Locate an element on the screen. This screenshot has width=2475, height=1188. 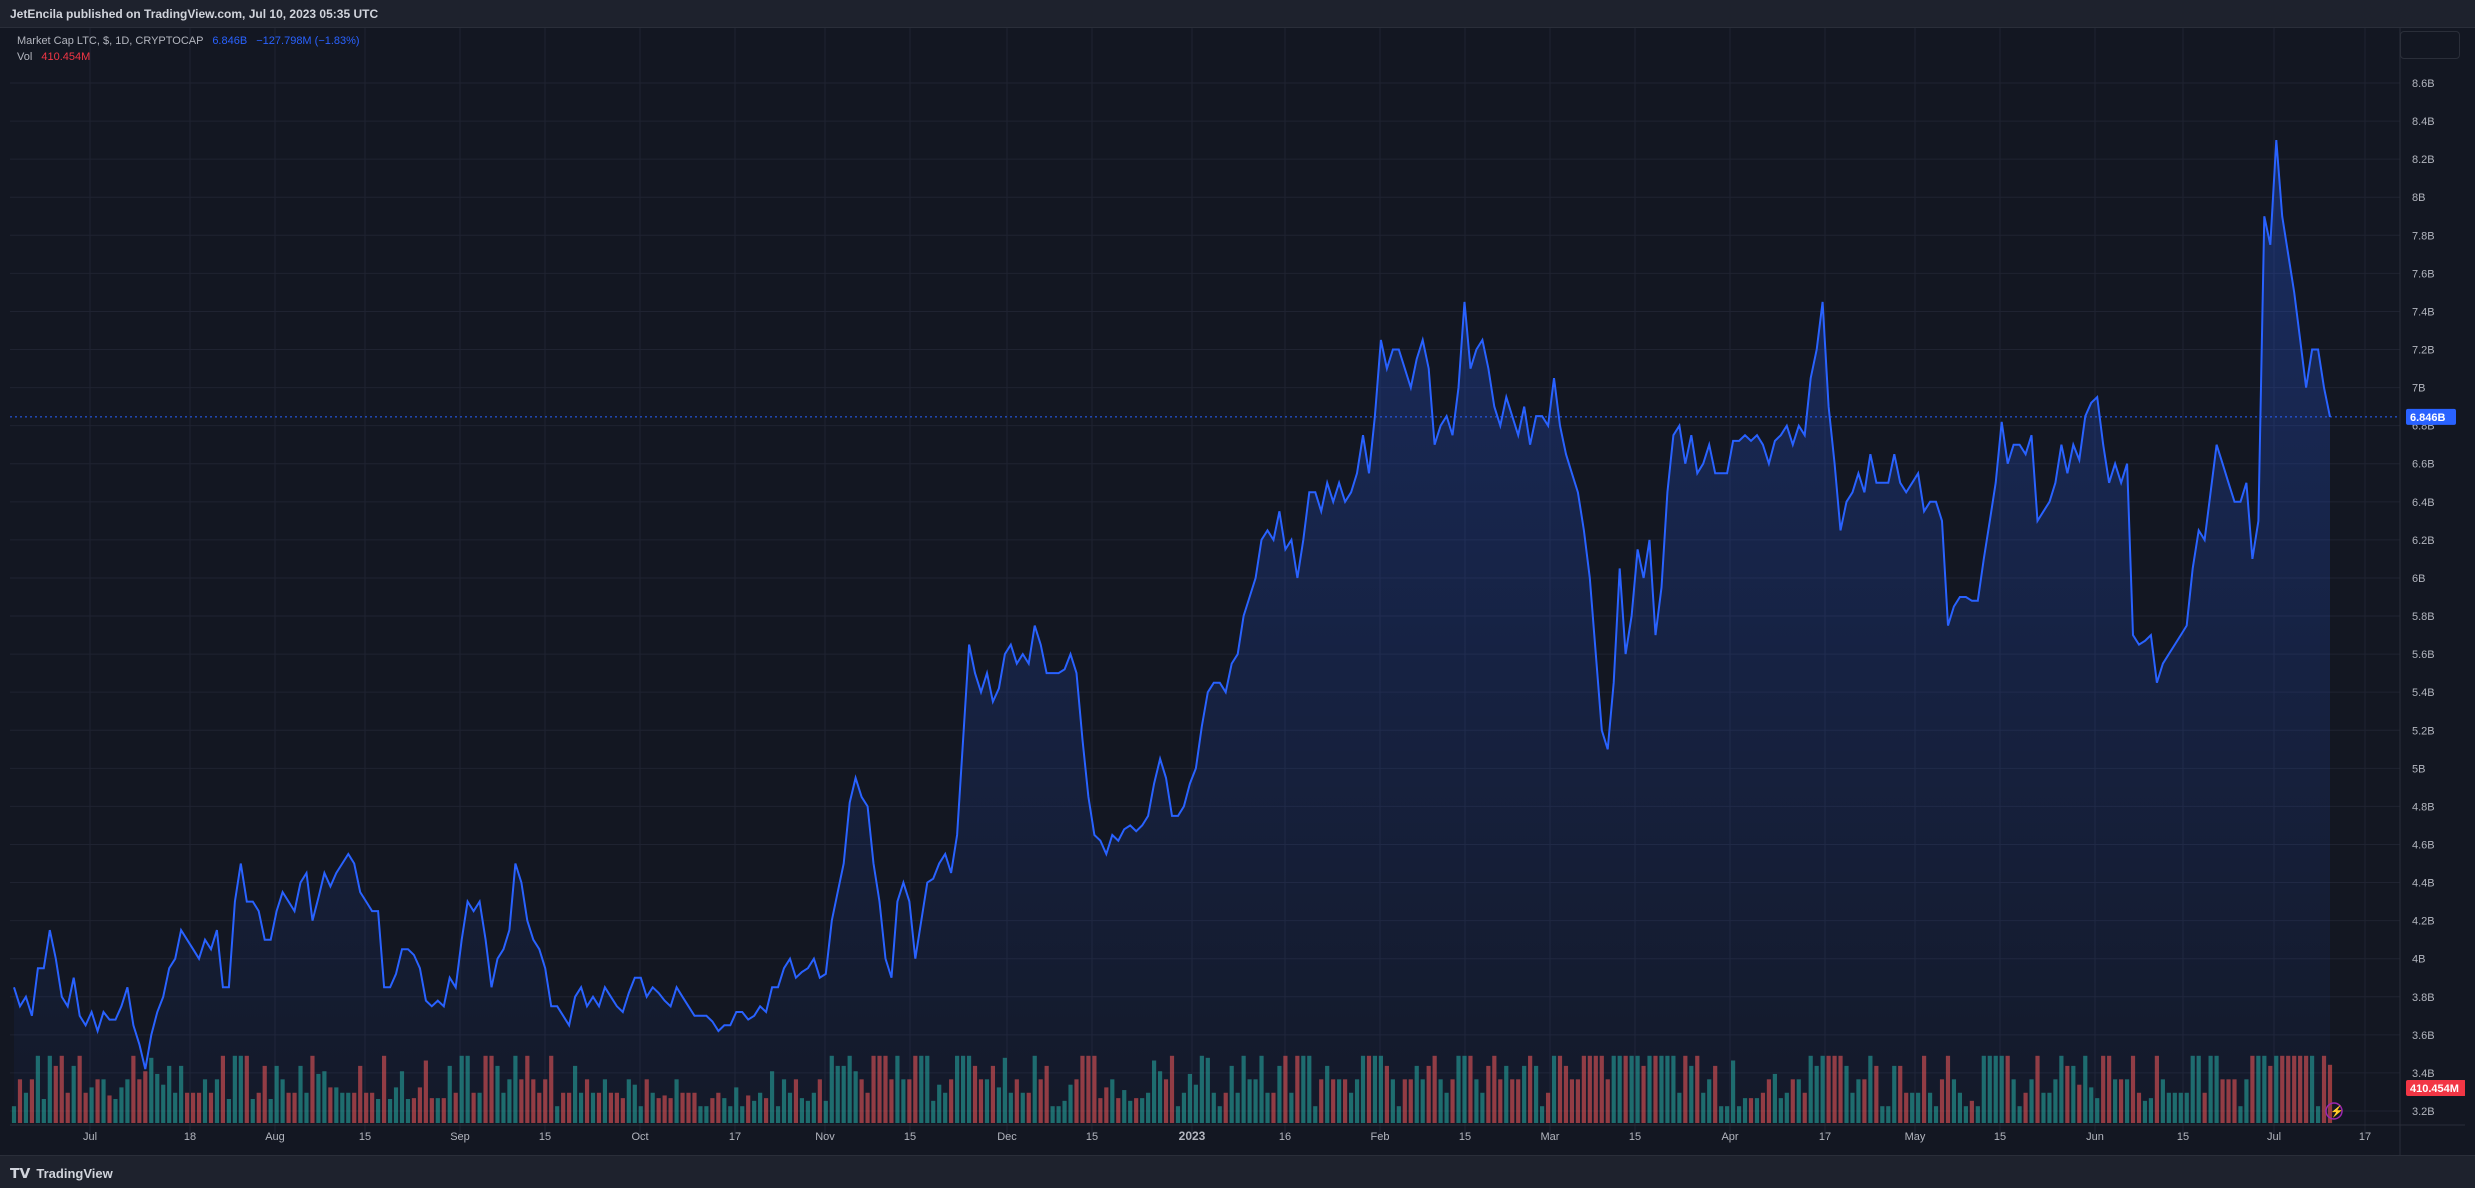
x-tick-label: Jun is located at coordinates (2095, 1137).